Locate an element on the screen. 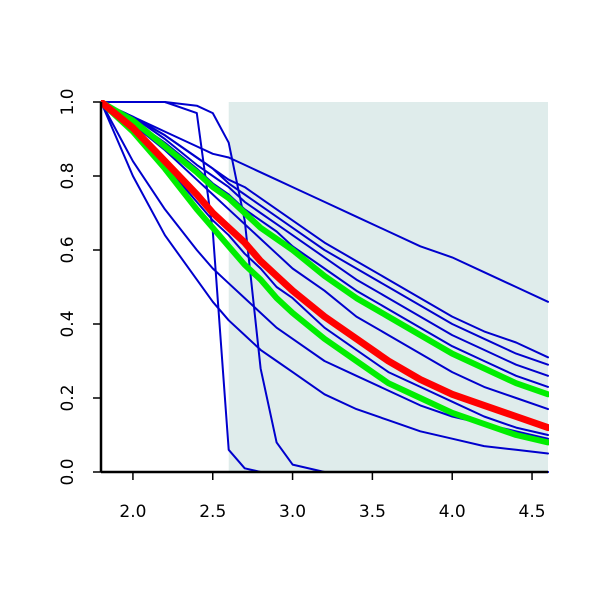  x-tick-label: 2.5 is located at coordinates (212, 512).